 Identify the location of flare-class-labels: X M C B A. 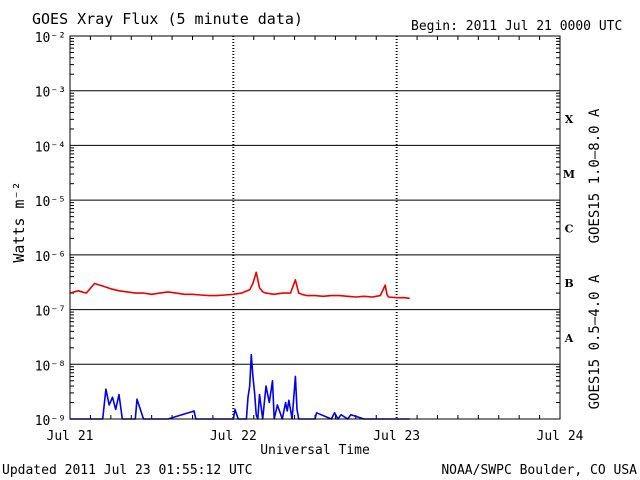
(569, 229).